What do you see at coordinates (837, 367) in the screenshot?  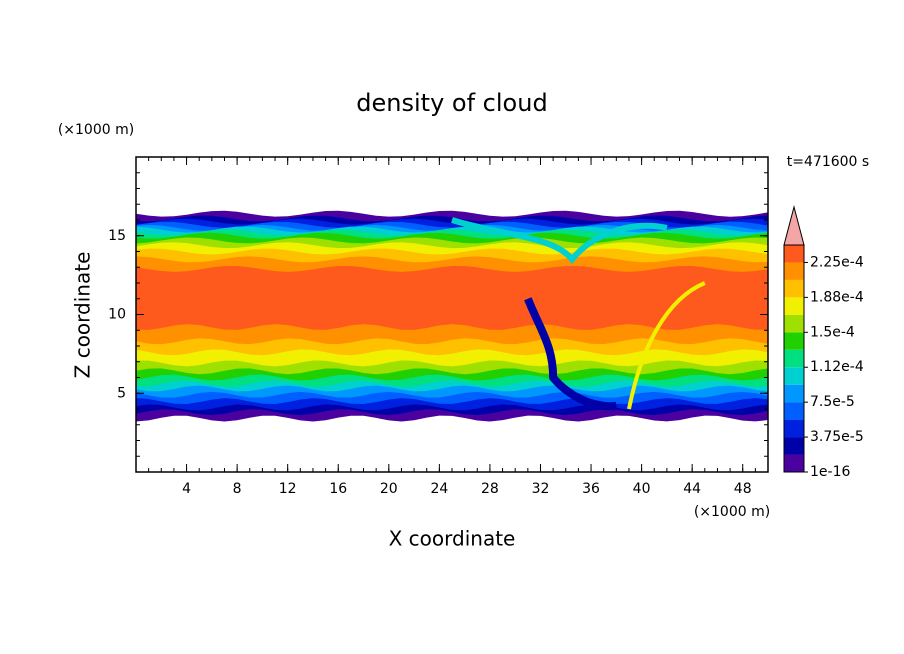 I see `colorbar-tick-label: 1.12e-4` at bounding box center [837, 367].